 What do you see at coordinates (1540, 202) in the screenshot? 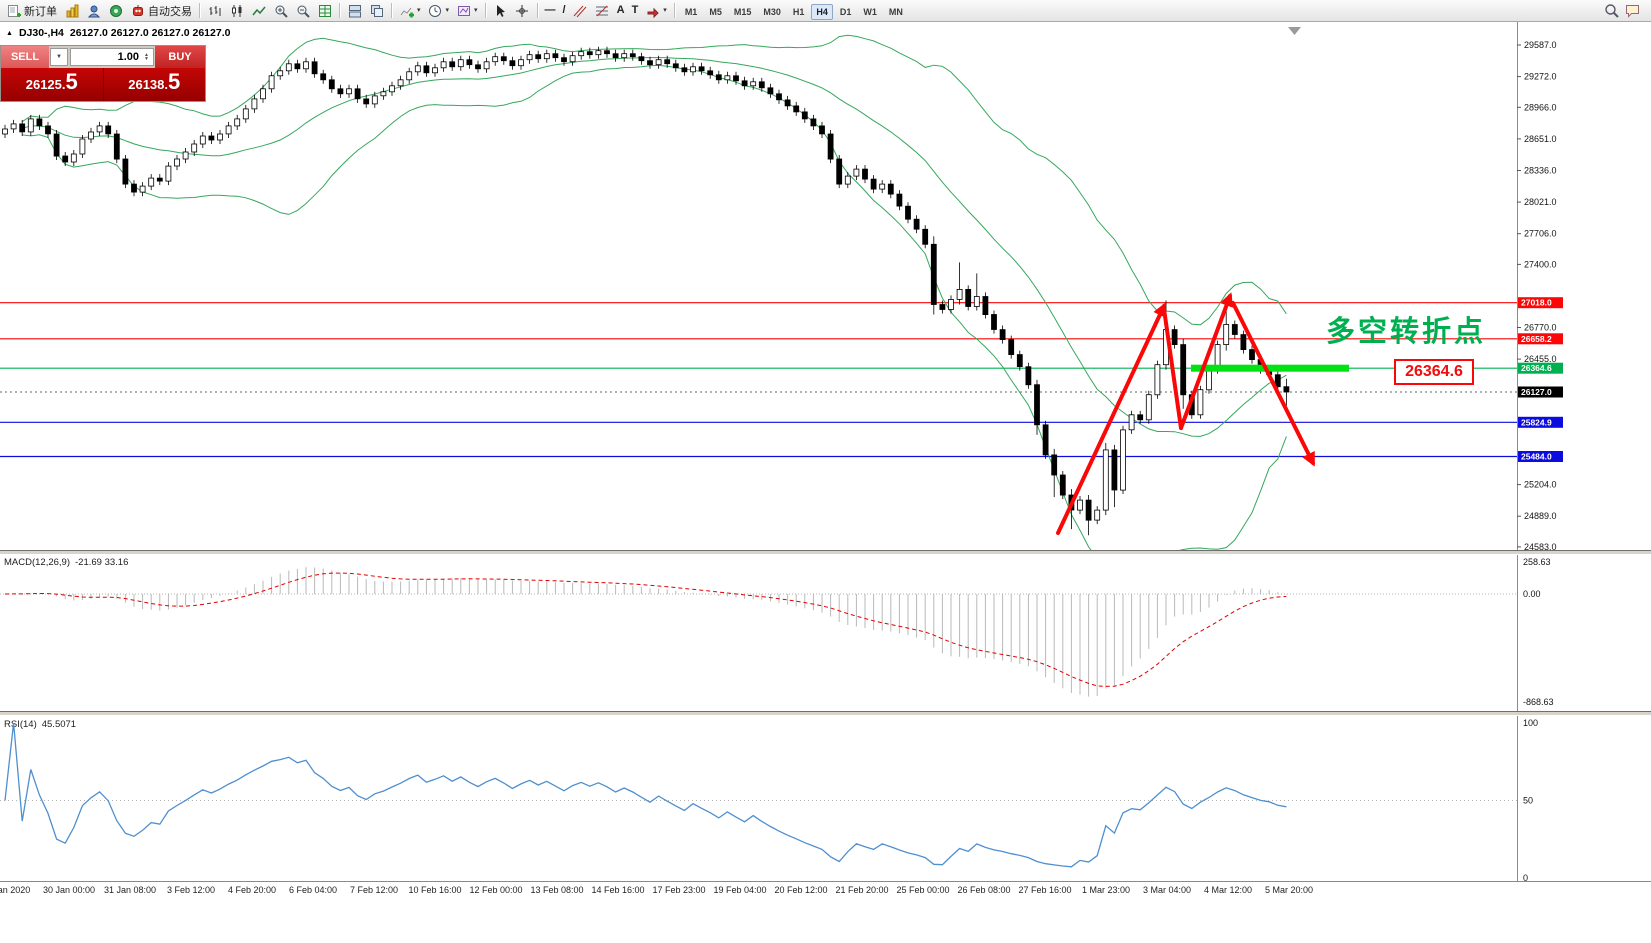
I see `price-axis-label: 28021.0` at bounding box center [1540, 202].